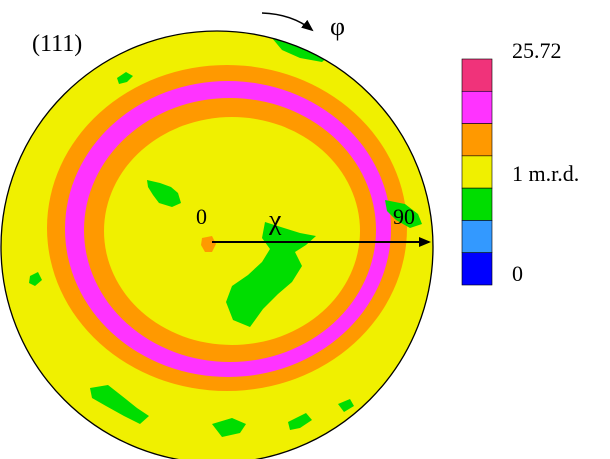 Image resolution: width=610 pixels, height=459 pixels. I want to click on edge-tick-label: 90, so click(404, 216).